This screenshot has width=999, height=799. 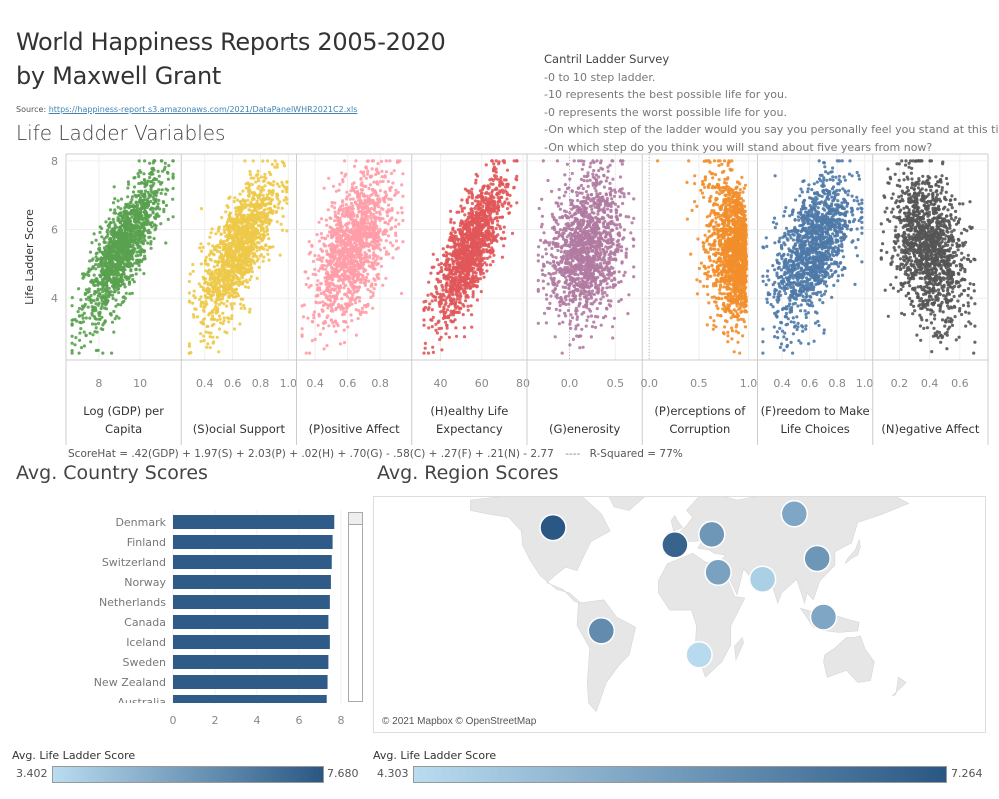 I want to click on section-title-variables: Life Ladder Variables, so click(x=121, y=133).